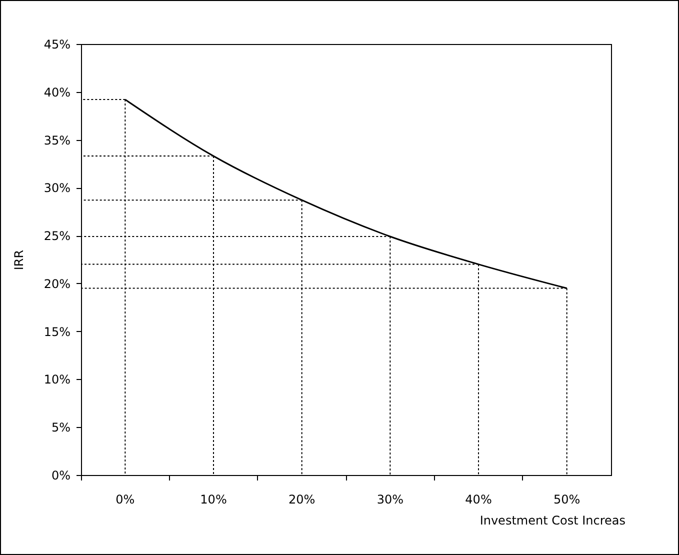 The width and height of the screenshot is (679, 555). What do you see at coordinates (57, 379) in the screenshot?
I see `y-tick-label: 10%` at bounding box center [57, 379].